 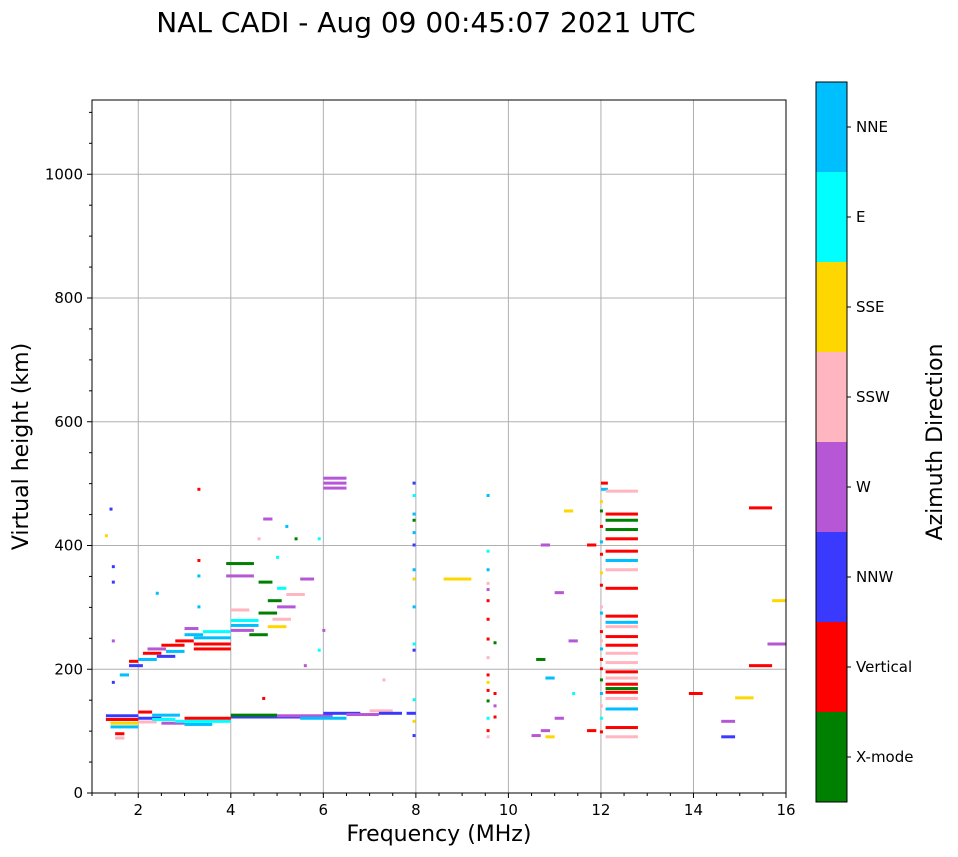 What do you see at coordinates (21, 446) in the screenshot?
I see `y-axis-label: Virtual height (km)` at bounding box center [21, 446].